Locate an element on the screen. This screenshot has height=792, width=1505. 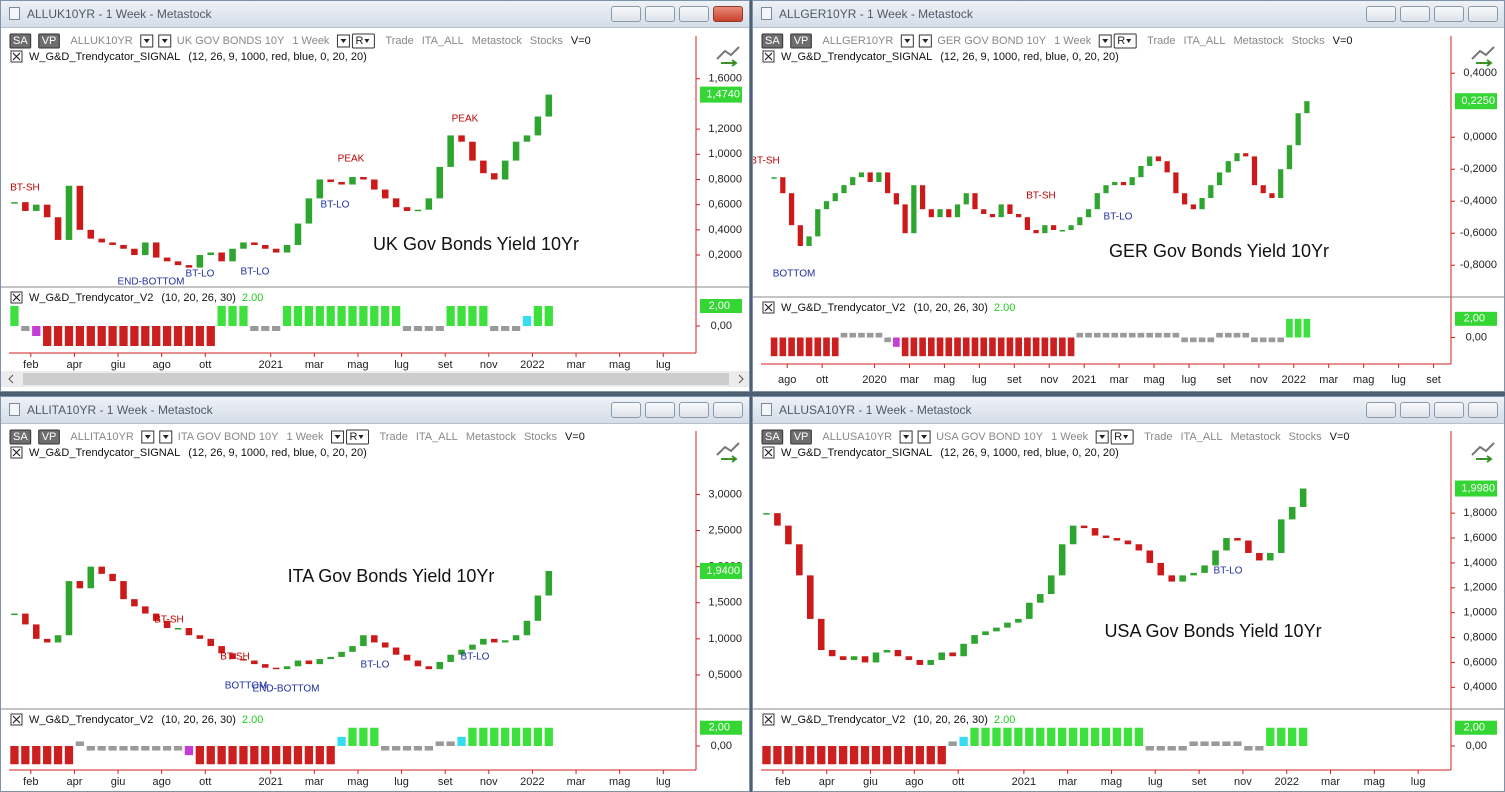
x-tick-label: apr is located at coordinates (74, 782).